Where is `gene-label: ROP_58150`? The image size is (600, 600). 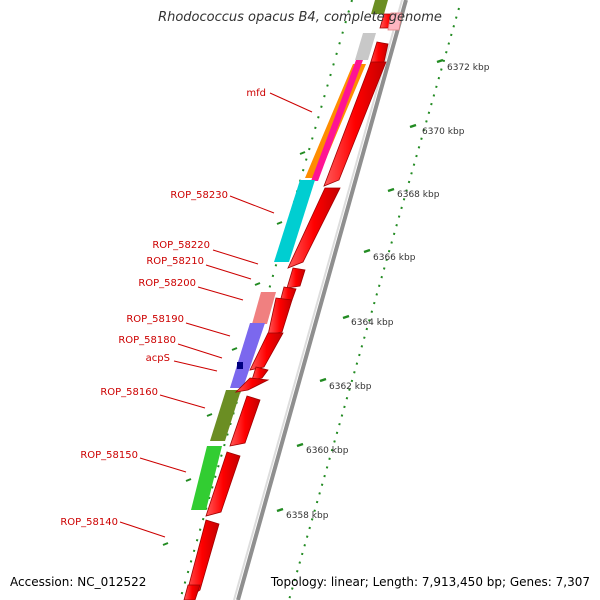 gene-label: ROP_58150 is located at coordinates (109, 455).